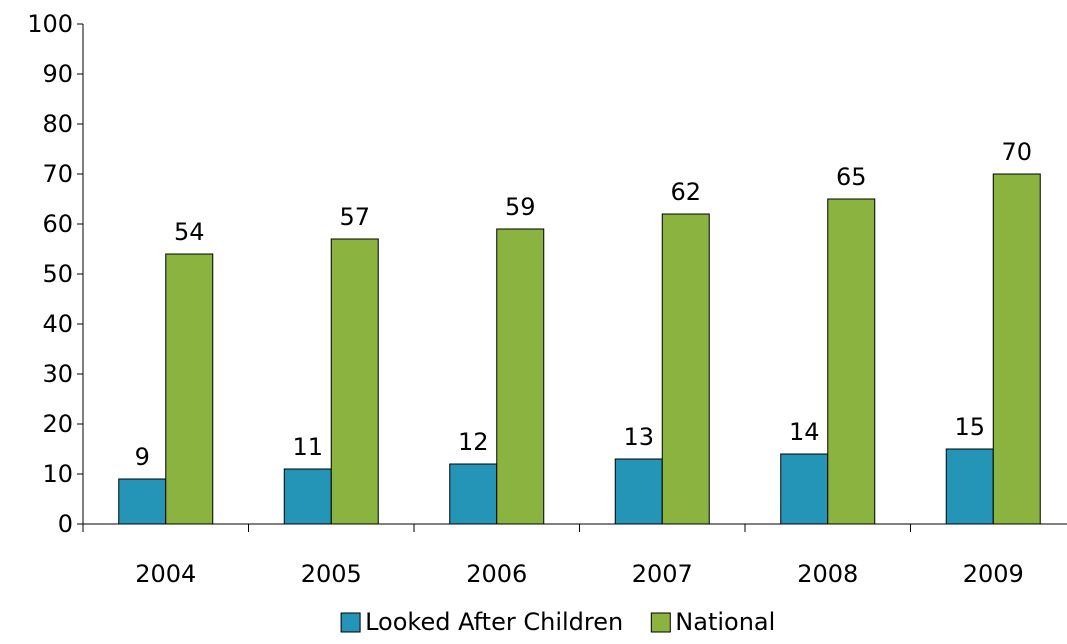 Image resolution: width=1067 pixels, height=644 pixels. What do you see at coordinates (1016, 152) in the screenshot?
I see `data-label: 70` at bounding box center [1016, 152].